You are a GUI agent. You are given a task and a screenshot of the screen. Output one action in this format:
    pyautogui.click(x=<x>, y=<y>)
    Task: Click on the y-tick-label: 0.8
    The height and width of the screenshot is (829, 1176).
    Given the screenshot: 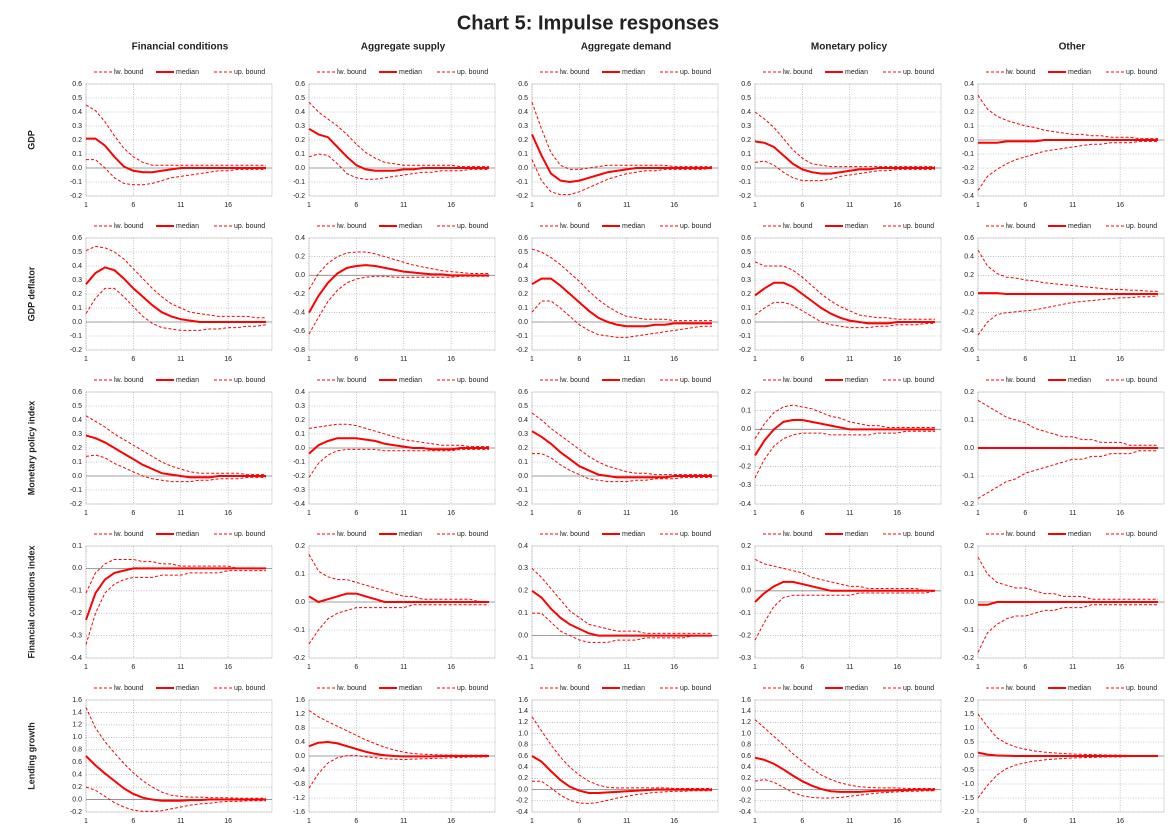 What is the action you would take?
    pyautogui.click(x=300, y=728)
    